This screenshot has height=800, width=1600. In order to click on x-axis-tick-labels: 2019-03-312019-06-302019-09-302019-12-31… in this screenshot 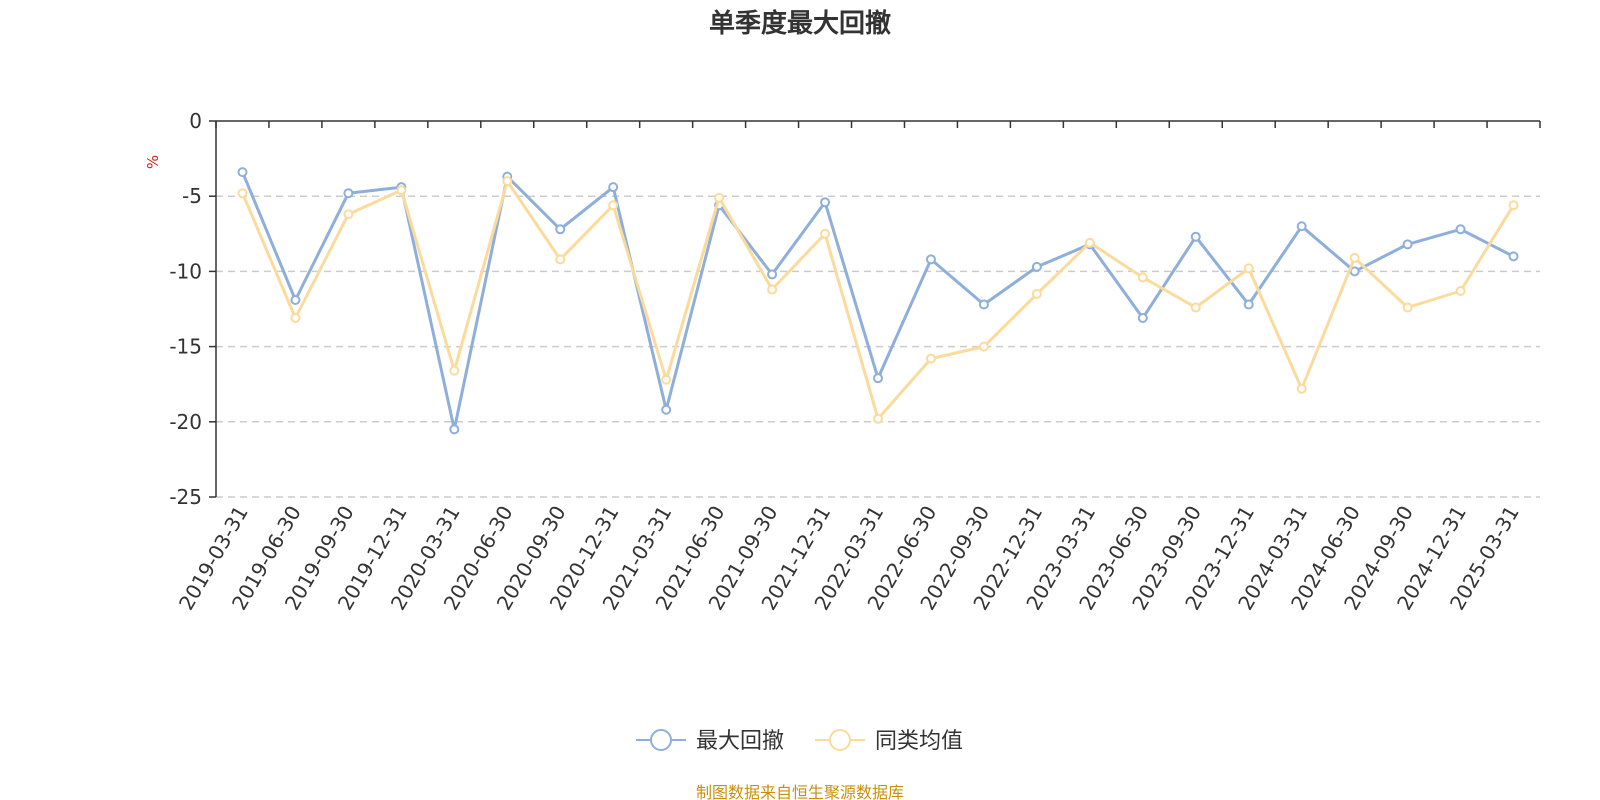, I will do `click(849, 558)`.